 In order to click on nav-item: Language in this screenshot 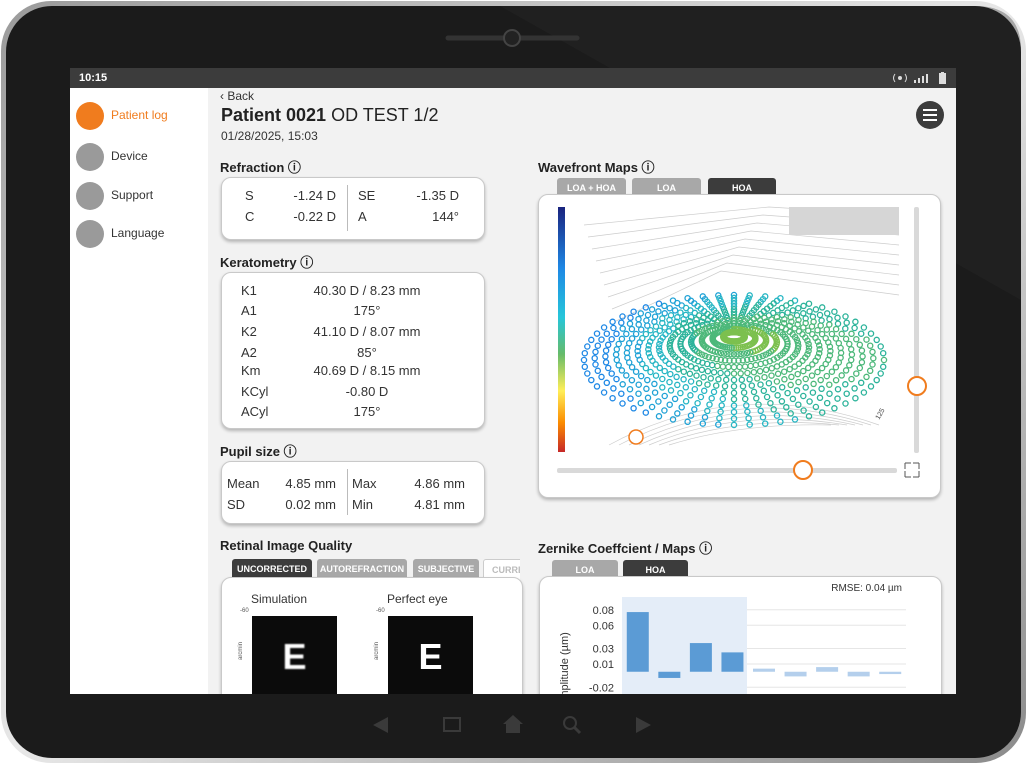, I will do `click(138, 233)`.